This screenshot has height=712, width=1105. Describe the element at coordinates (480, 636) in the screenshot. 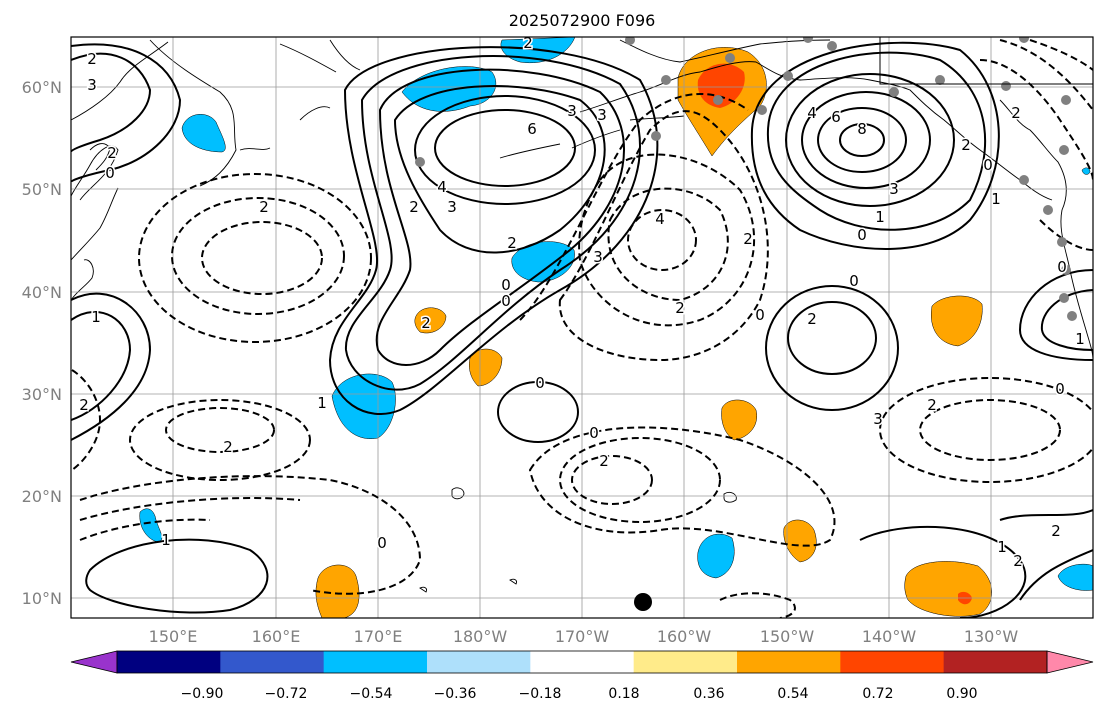

I see `lon-tick-label: 180°W` at that location.